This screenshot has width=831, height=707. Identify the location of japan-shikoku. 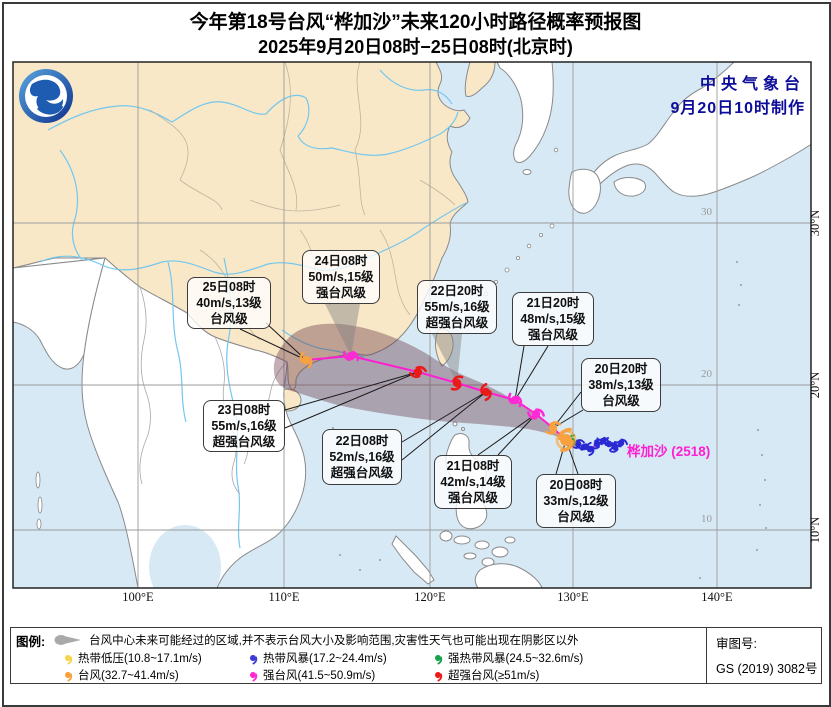
(630, 187).